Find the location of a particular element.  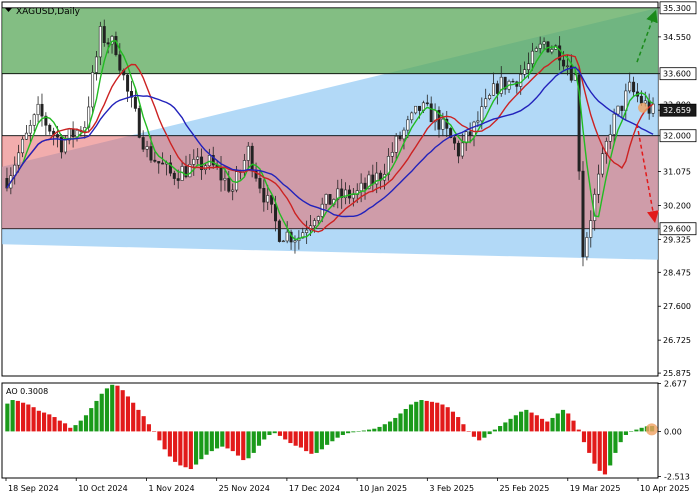

price-tick-label: 32.000 is located at coordinates (677, 136).